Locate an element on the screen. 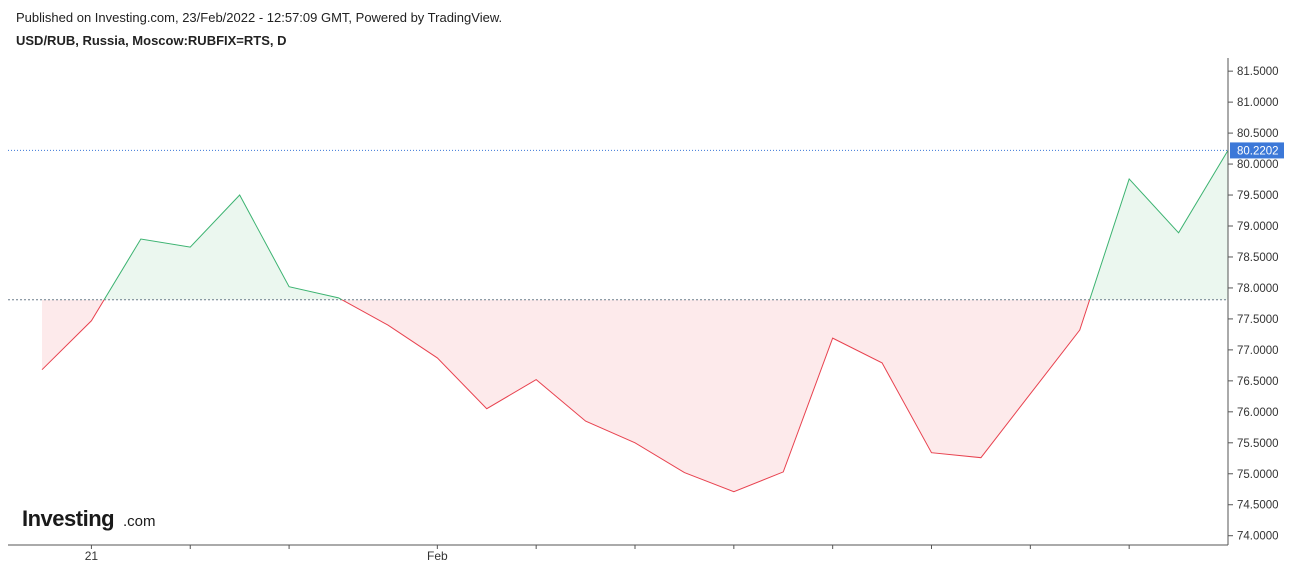 The image size is (1292, 574). y-tick-label: 76.0000 is located at coordinates (1258, 413).